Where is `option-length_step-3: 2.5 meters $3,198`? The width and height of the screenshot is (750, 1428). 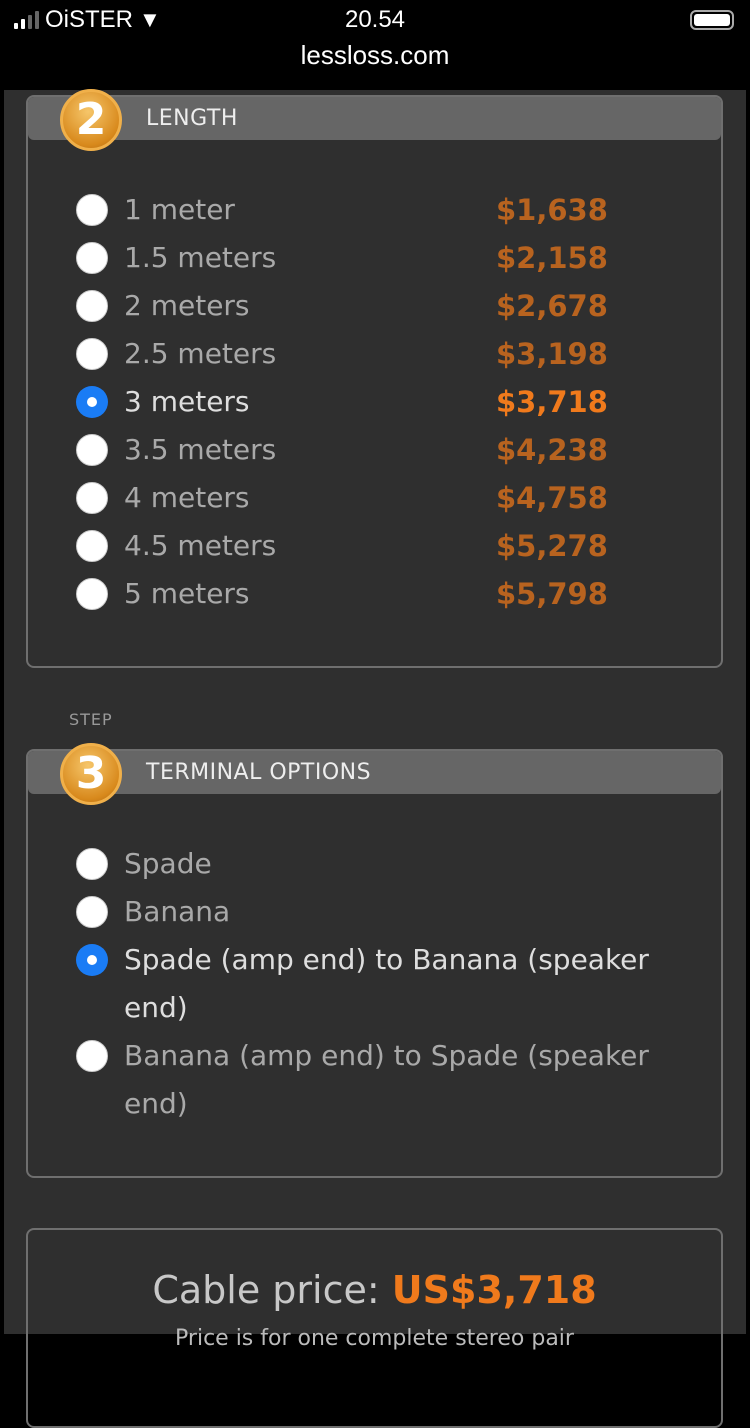
option-length_step-3: 2.5 meters $3,198 is located at coordinates (342, 354).